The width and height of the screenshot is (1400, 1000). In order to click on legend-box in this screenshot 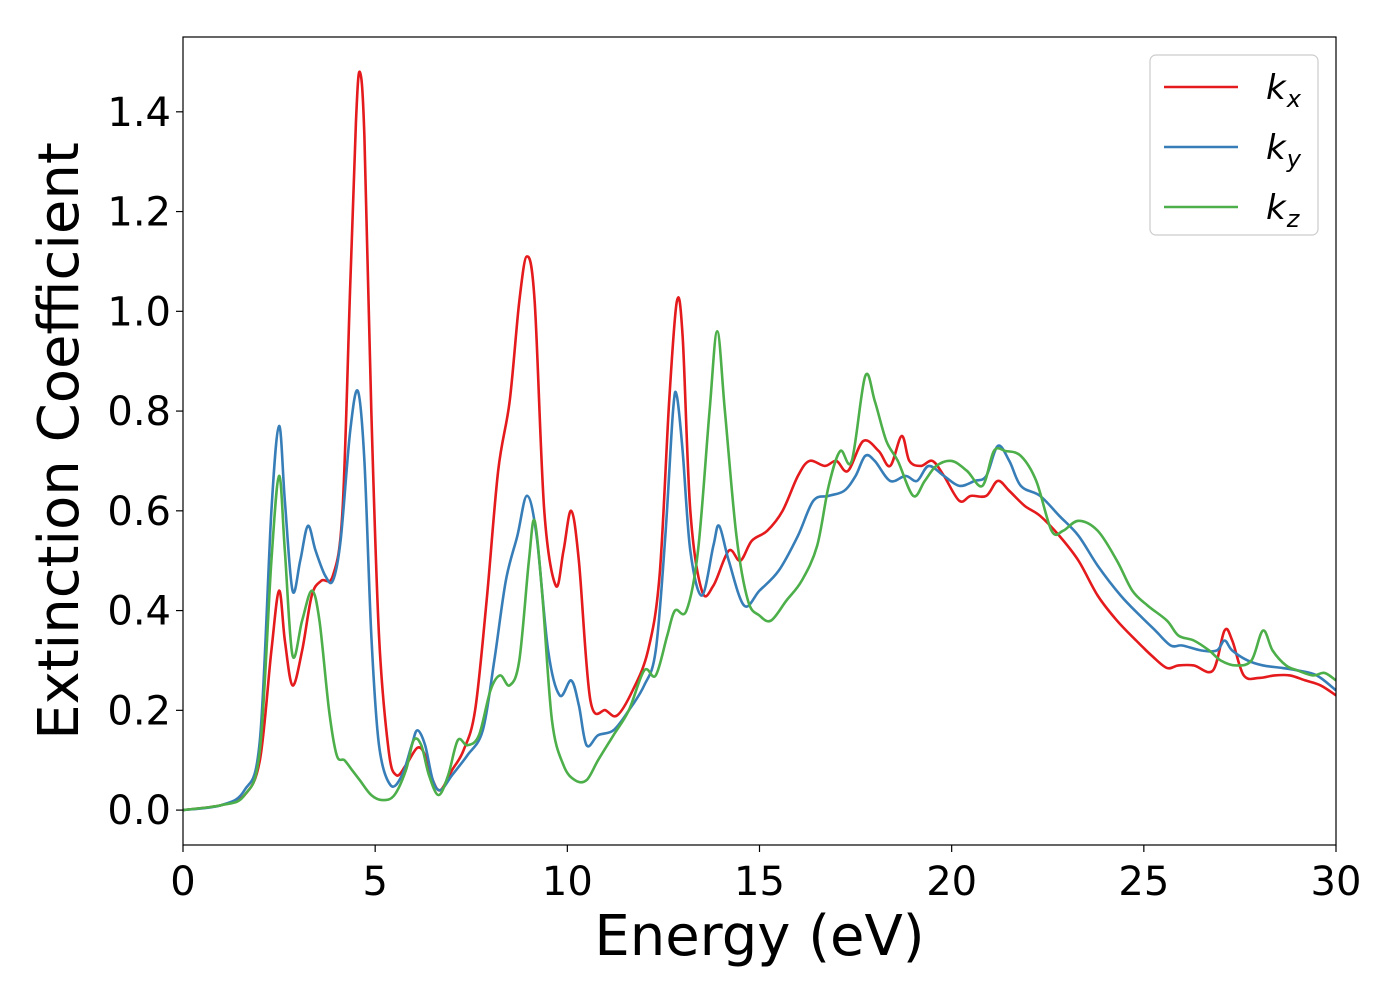, I will do `click(1234, 145)`.